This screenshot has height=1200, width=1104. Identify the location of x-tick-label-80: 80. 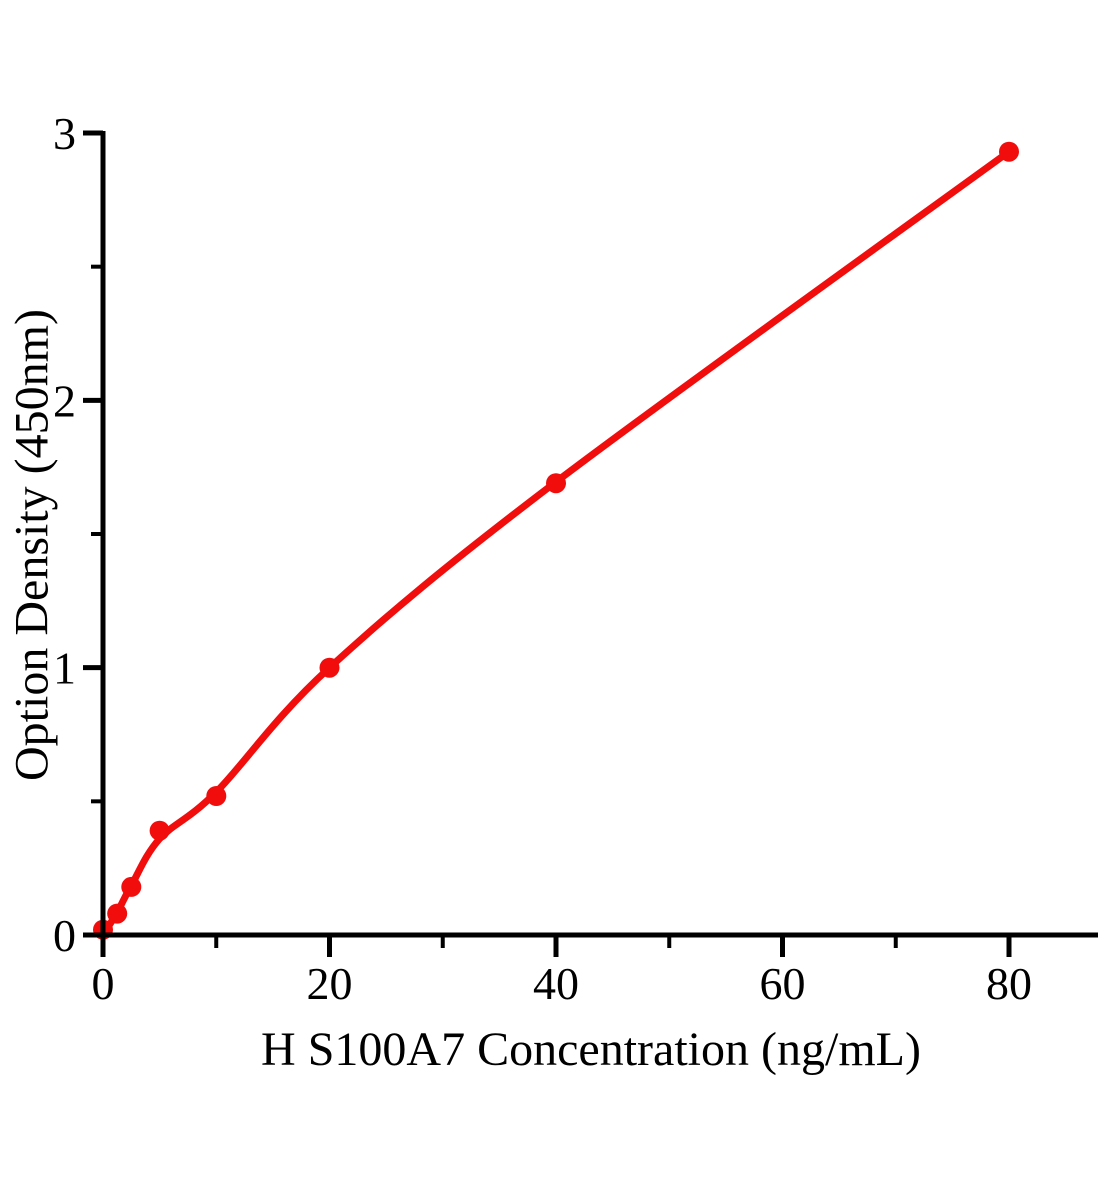
(1009, 983).